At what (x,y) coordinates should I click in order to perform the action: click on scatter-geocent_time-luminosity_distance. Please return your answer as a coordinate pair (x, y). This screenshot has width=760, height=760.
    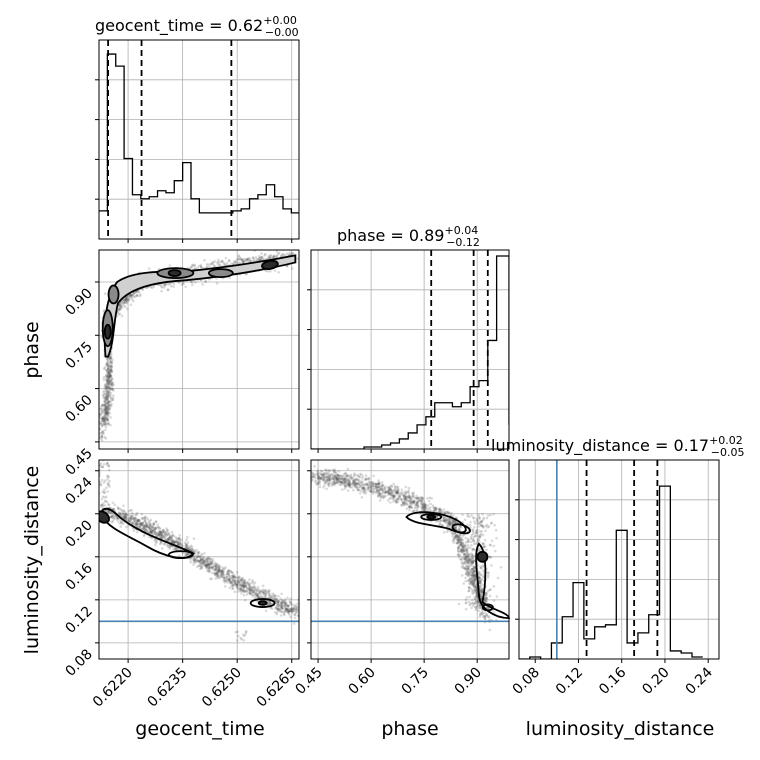
    Looking at the image, I should click on (241, 636).